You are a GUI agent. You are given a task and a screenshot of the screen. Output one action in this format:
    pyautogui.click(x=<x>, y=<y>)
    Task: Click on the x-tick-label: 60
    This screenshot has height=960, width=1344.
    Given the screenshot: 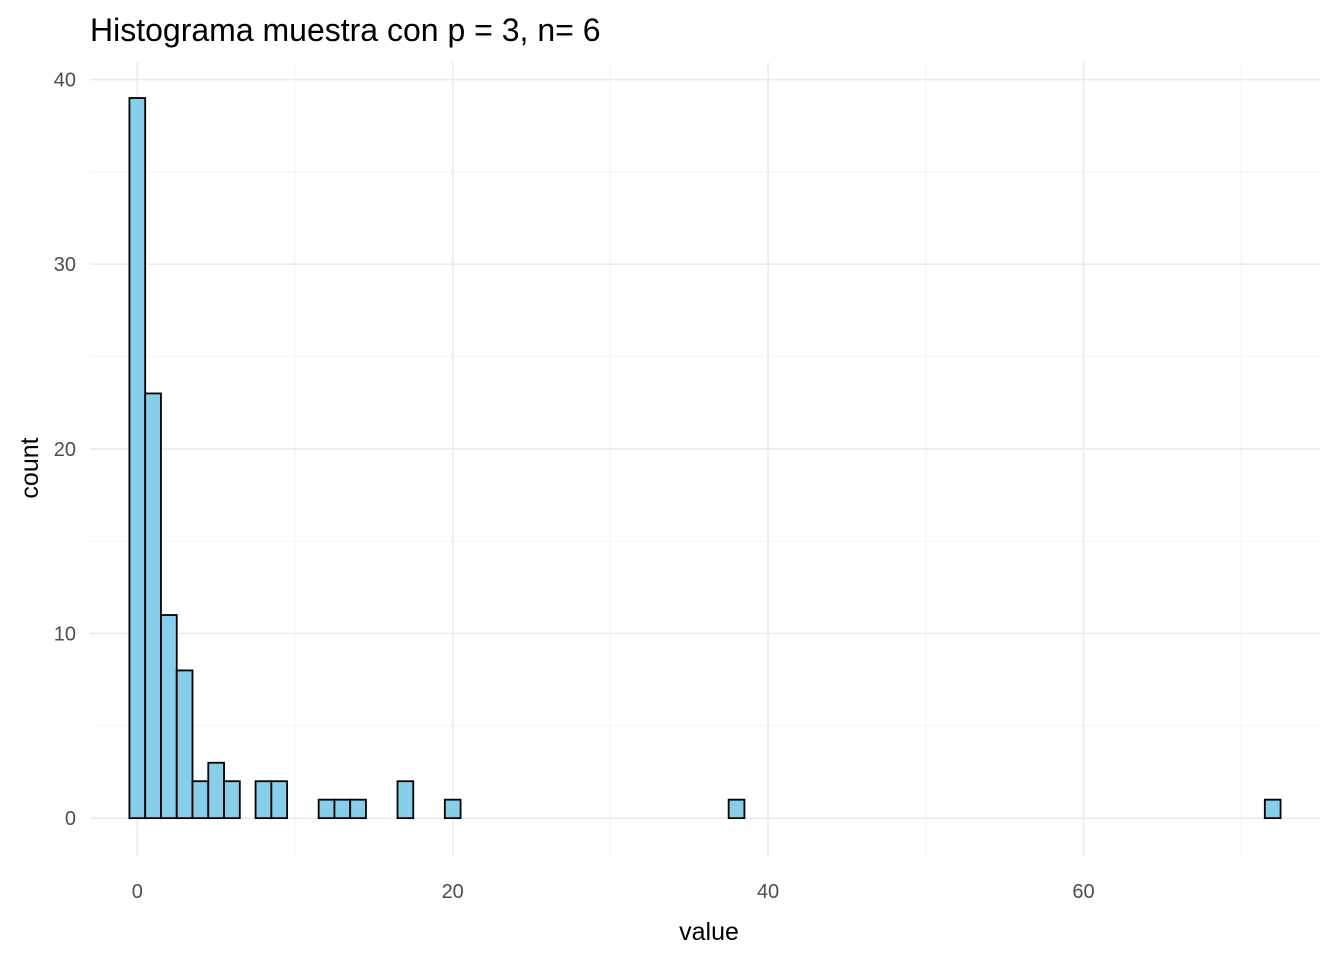 What is the action you would take?
    pyautogui.click(x=1083, y=892)
    